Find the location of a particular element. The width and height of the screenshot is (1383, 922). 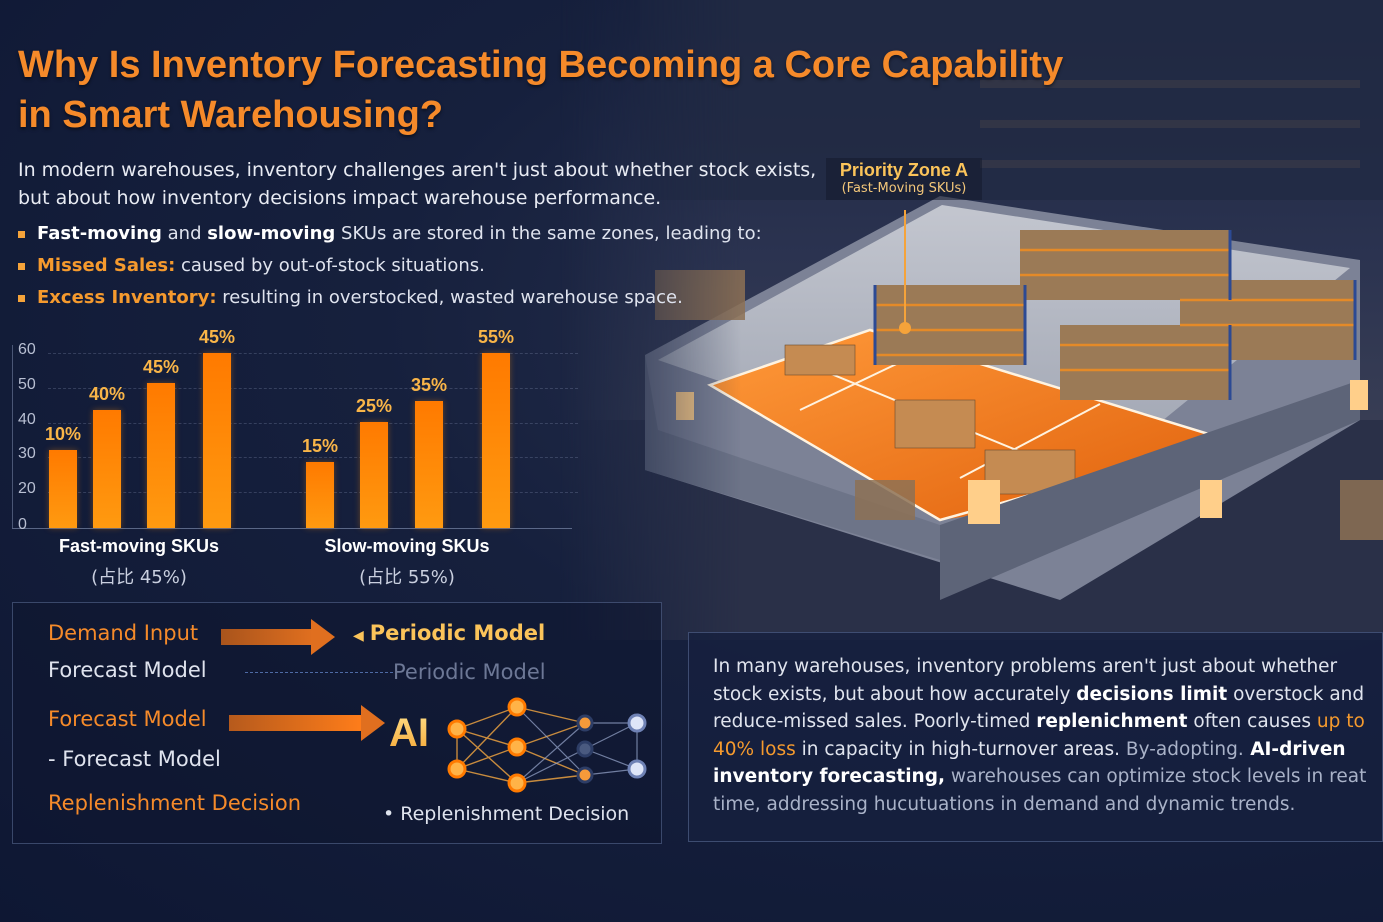

y-tick-label: 20 is located at coordinates (27, 488).